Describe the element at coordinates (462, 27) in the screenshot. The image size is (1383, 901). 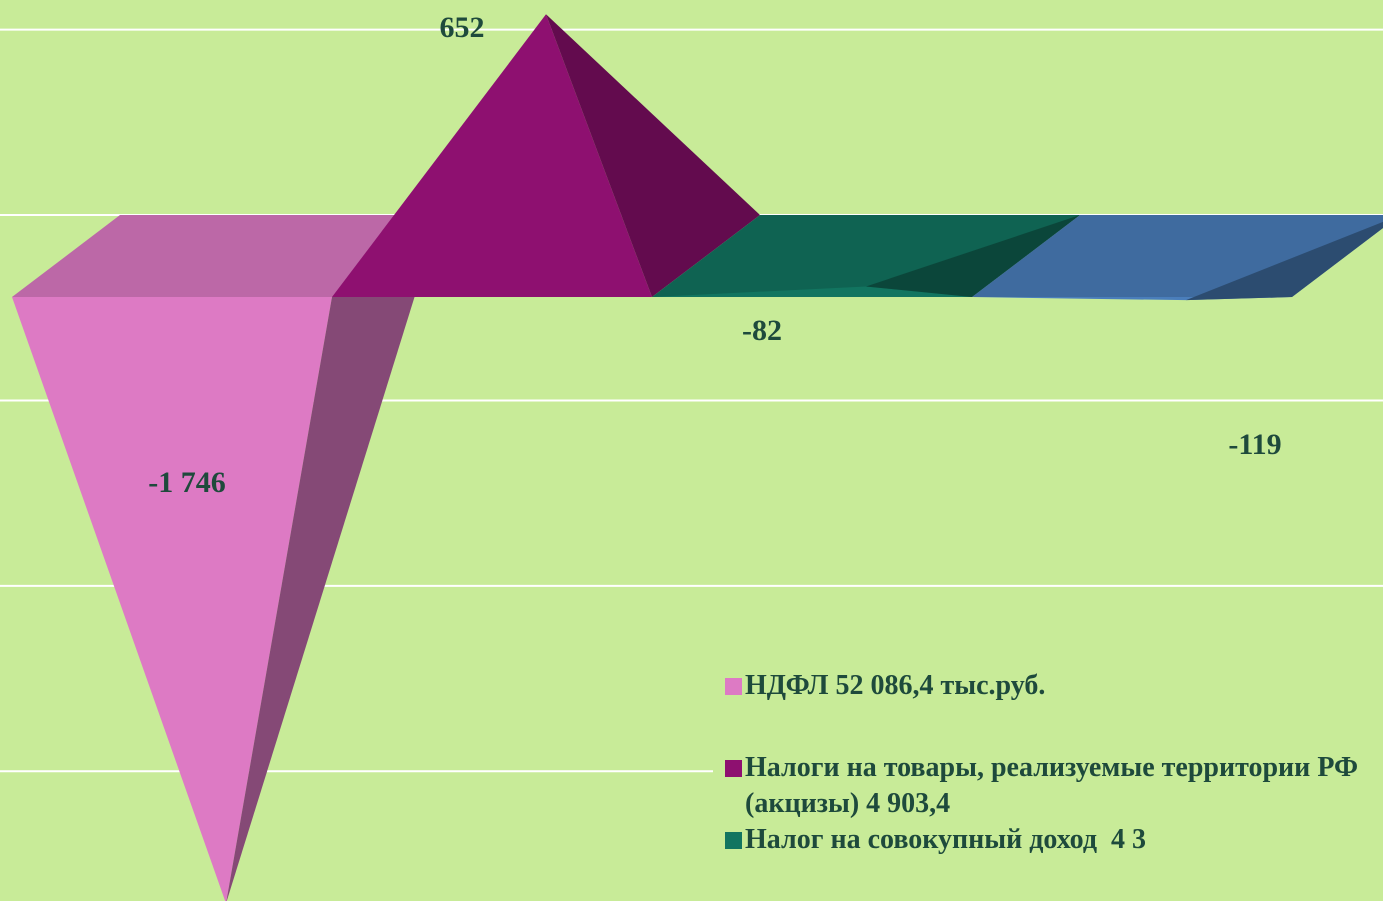
I see `data-label: 652` at that location.